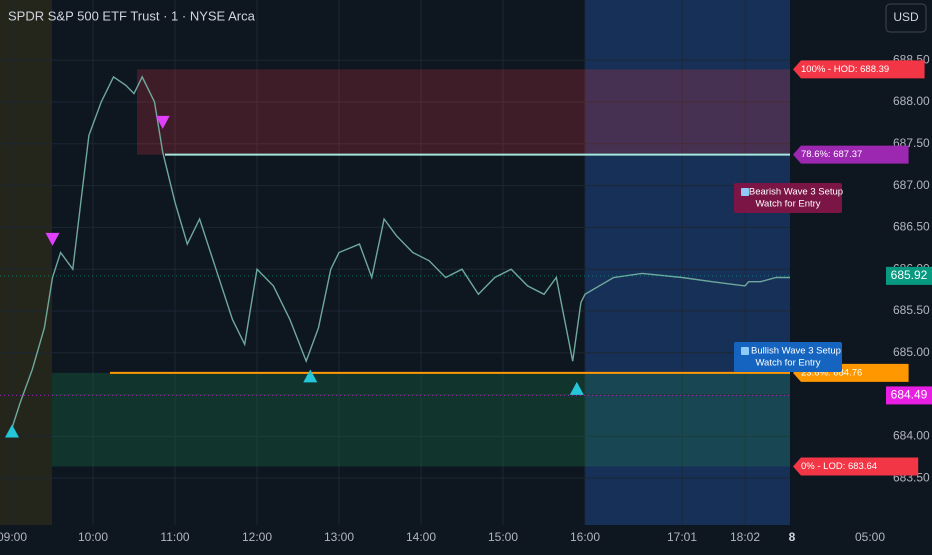 This screenshot has width=932, height=555. I want to click on x-tick-label: 15:00, so click(503, 537).